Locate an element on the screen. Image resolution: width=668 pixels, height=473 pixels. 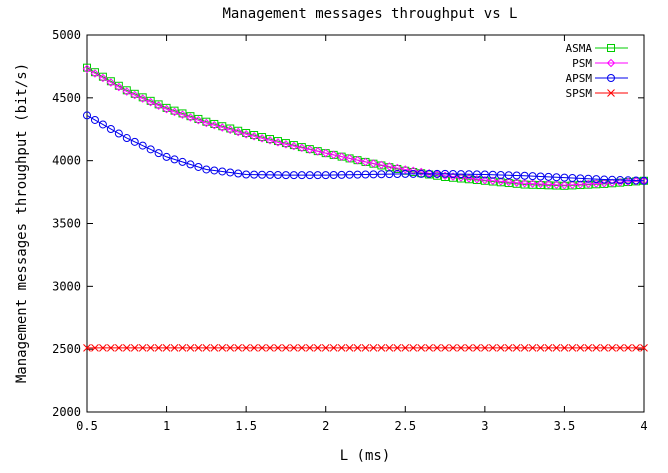
x-tick-label: 1 is located at coordinates (166, 426).